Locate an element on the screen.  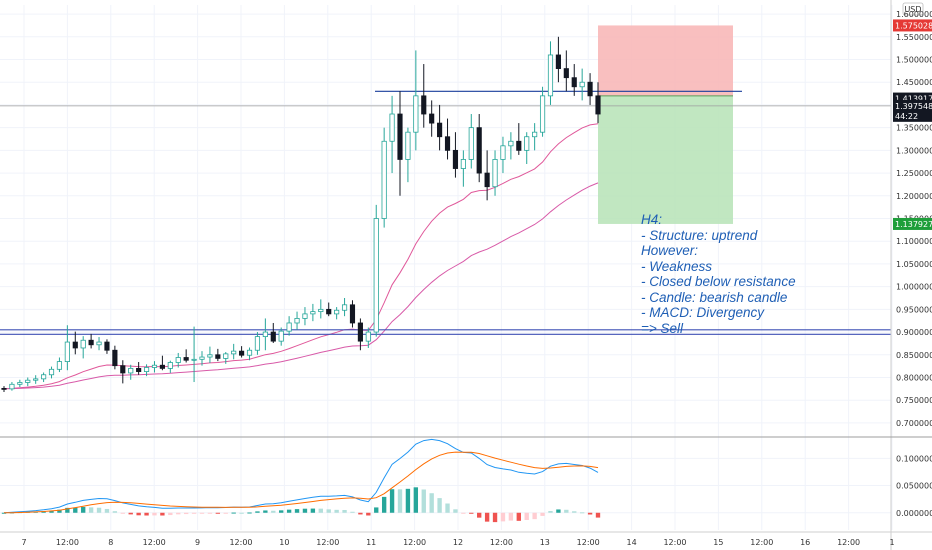
annotation-line: - MACD: Divergency is located at coordinates (703, 312).